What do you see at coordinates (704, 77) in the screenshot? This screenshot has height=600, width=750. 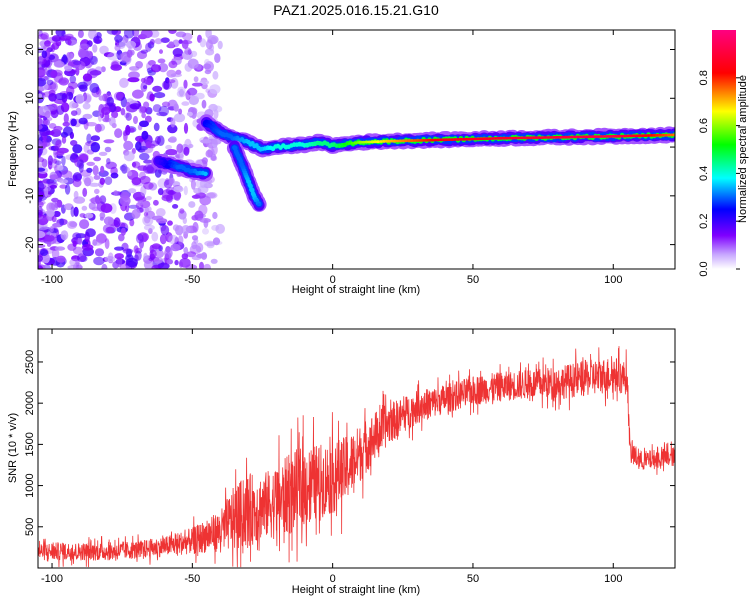 I see `colorbar-tick-label: 0.8` at bounding box center [704, 77].